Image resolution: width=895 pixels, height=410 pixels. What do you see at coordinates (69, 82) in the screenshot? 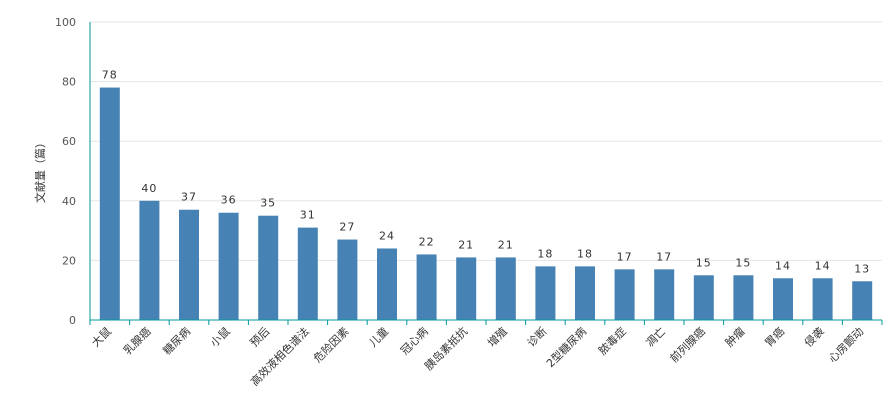
I see `y-tick-label: 80` at bounding box center [69, 82].